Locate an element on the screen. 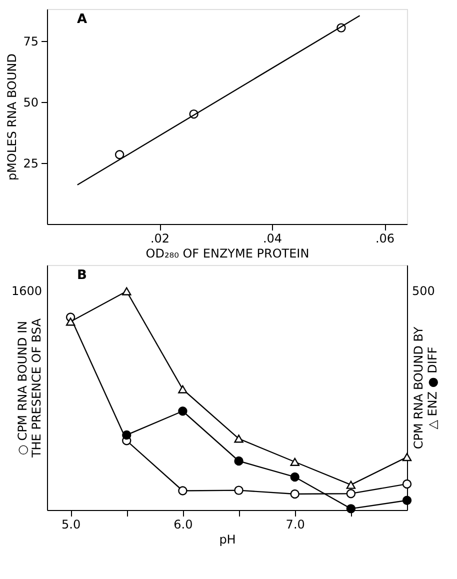 Image resolution: width=457 pixels, height=579 pixels. text: B is located at coordinates (82, 275).